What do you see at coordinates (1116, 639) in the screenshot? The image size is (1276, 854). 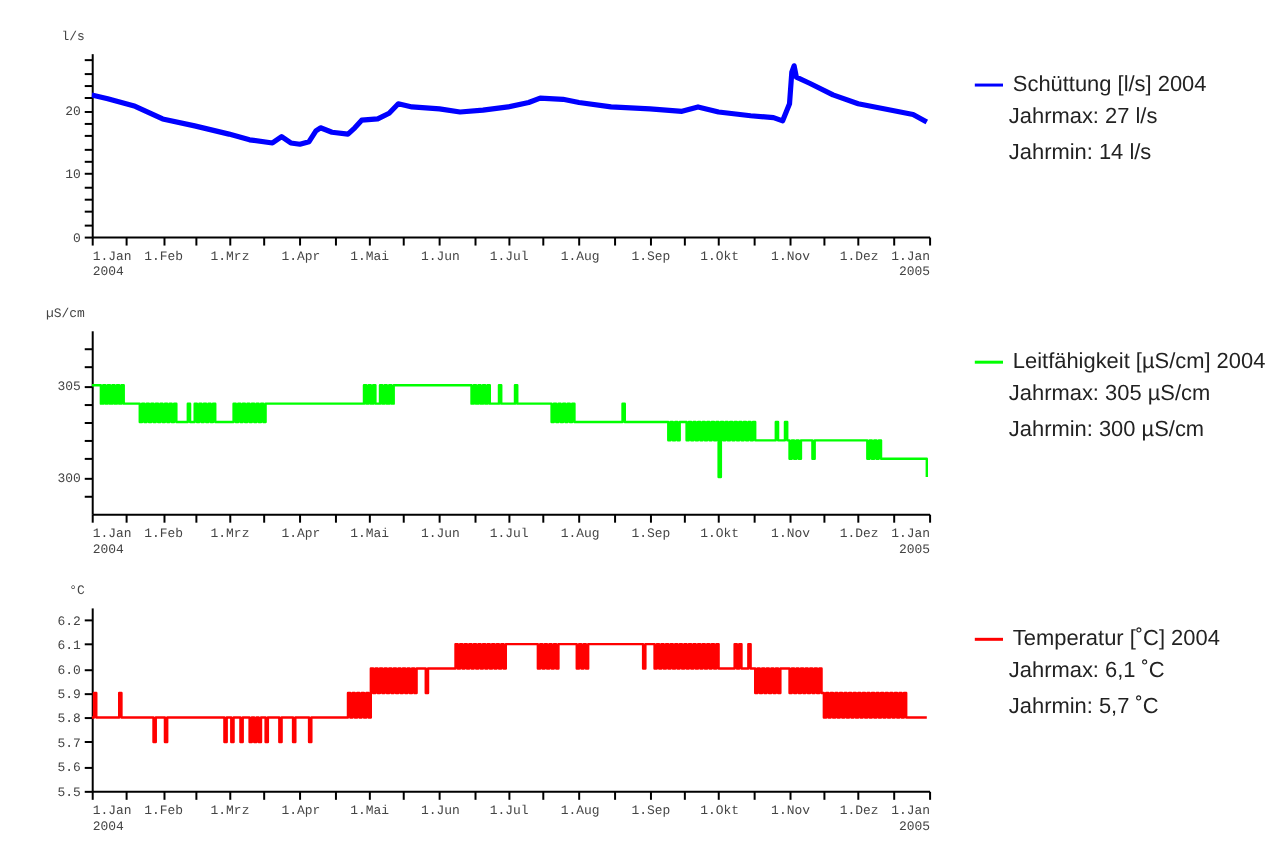 I see `legend-label: Temperatur [˚C] 2004` at bounding box center [1116, 639].